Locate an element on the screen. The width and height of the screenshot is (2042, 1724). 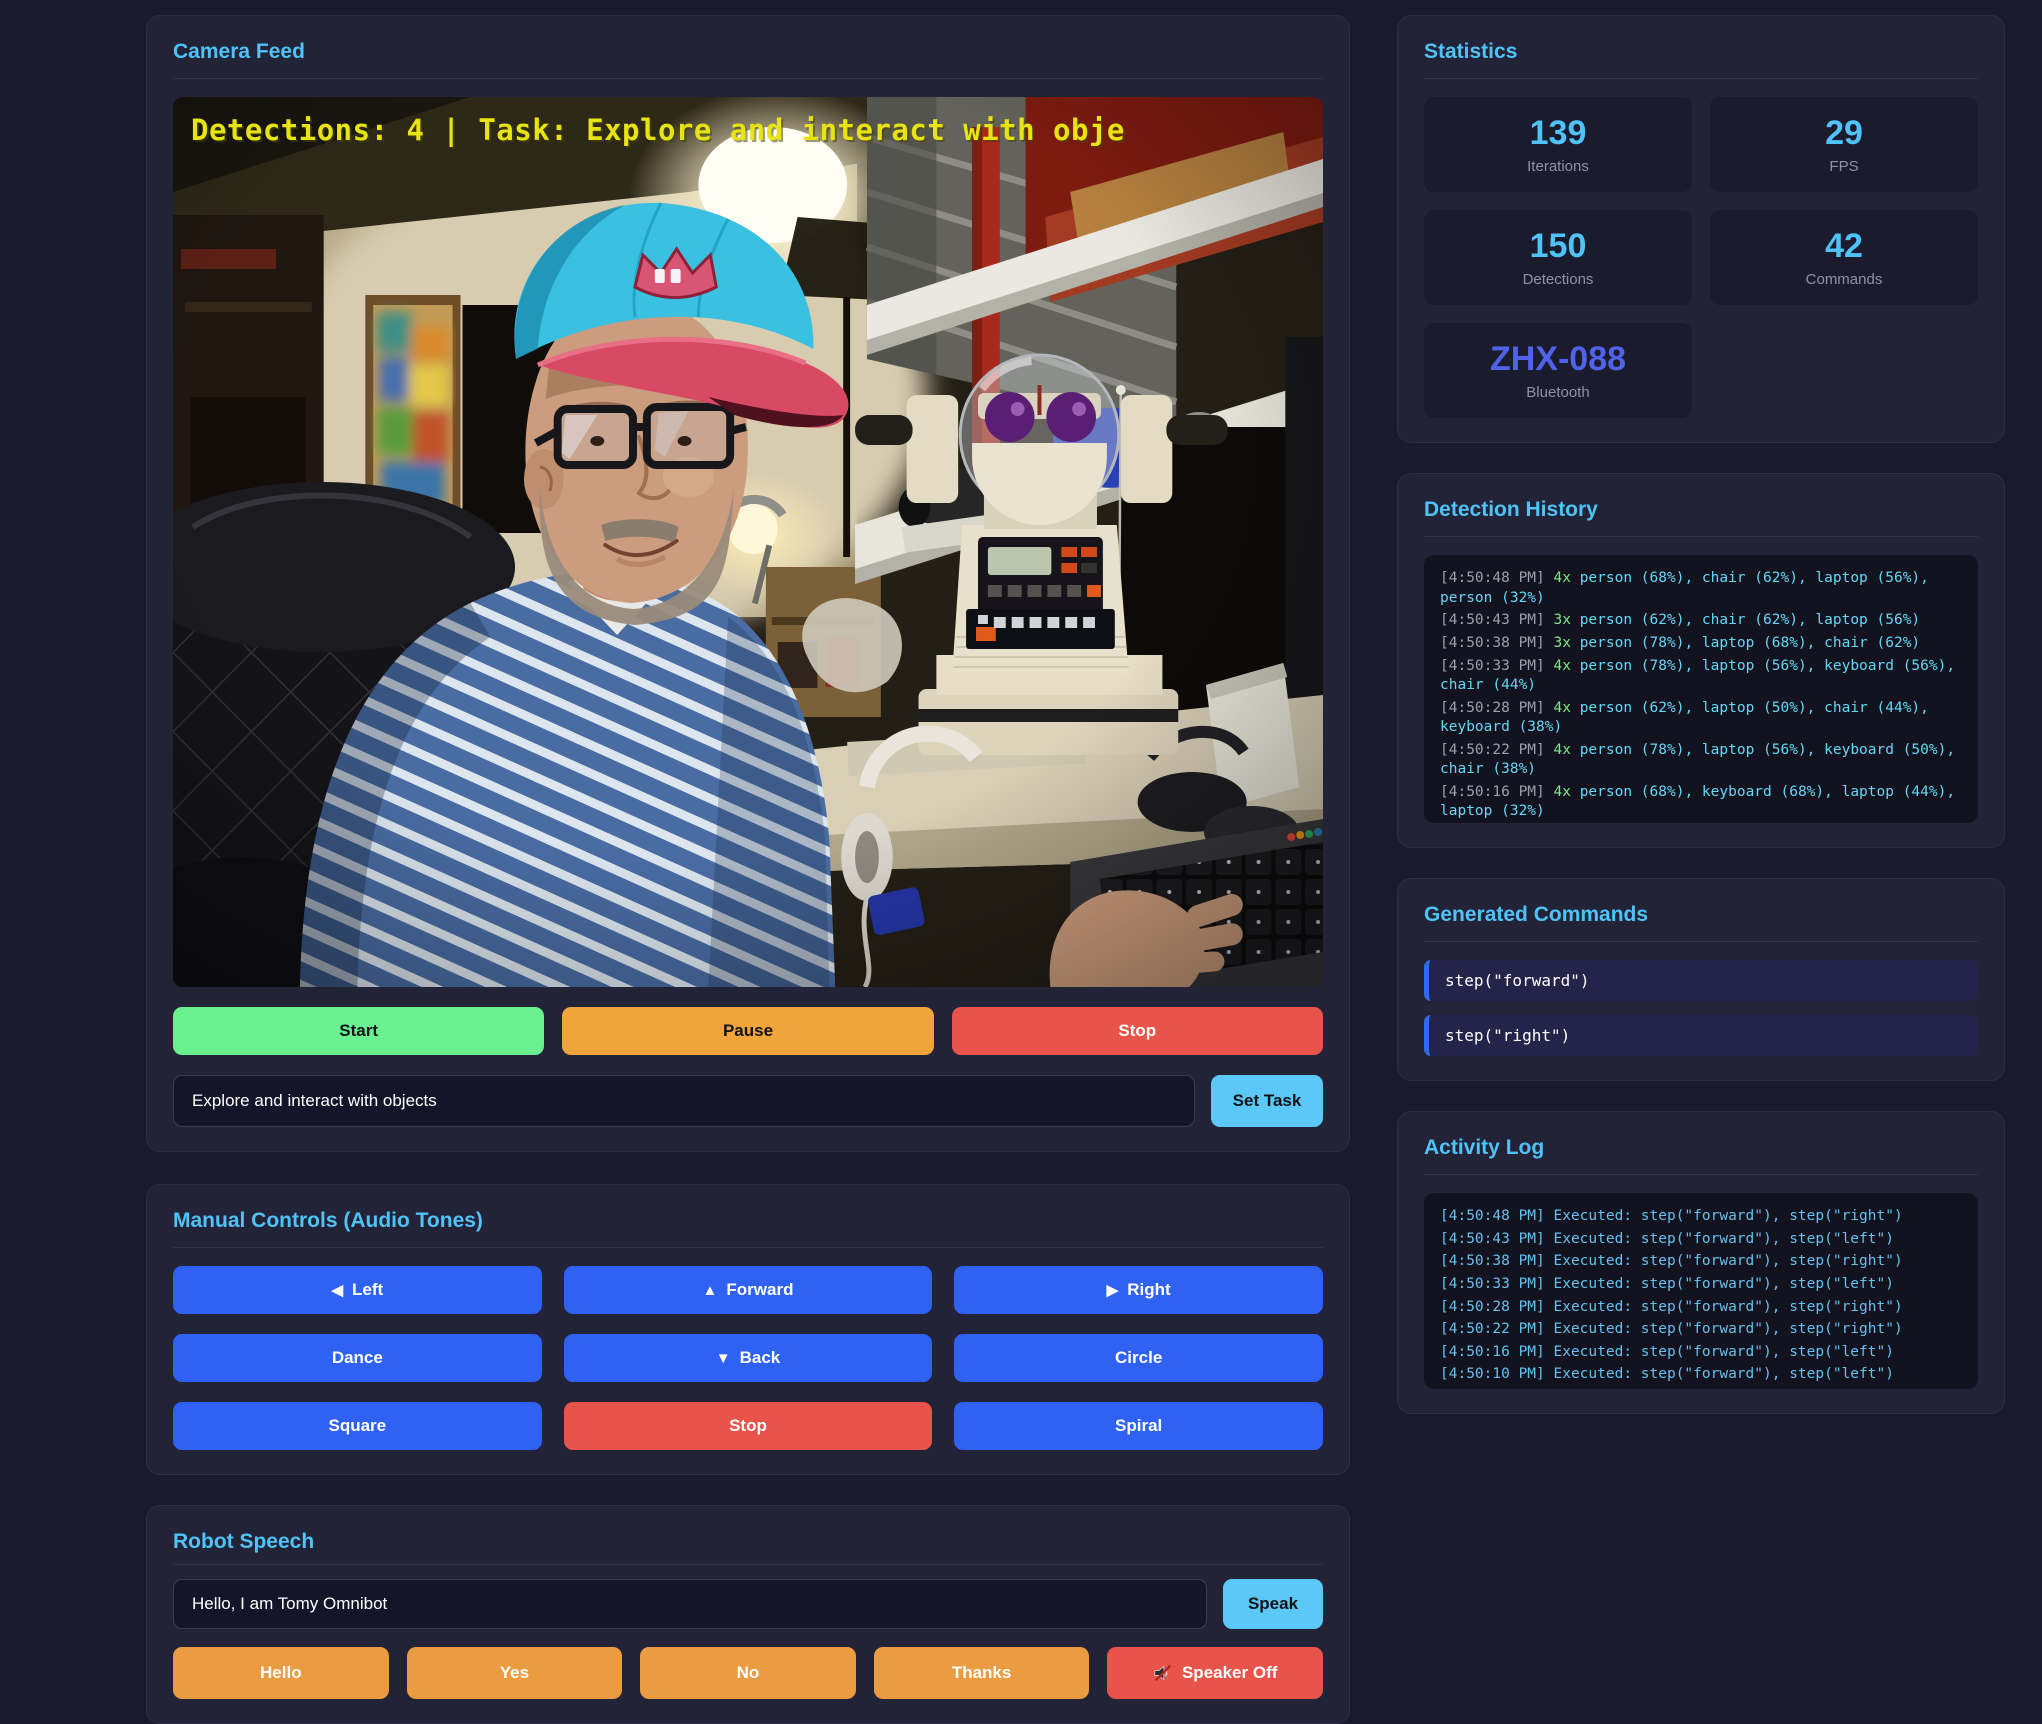
camera-controls: Start Pause Stop is located at coordinates (748, 1031).